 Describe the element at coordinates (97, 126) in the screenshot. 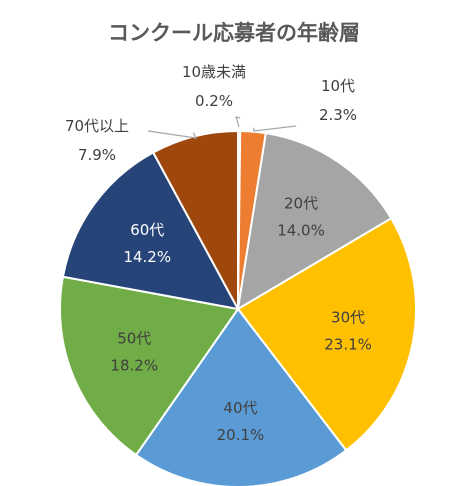

I see `slice-category-label: 70代以上` at that location.